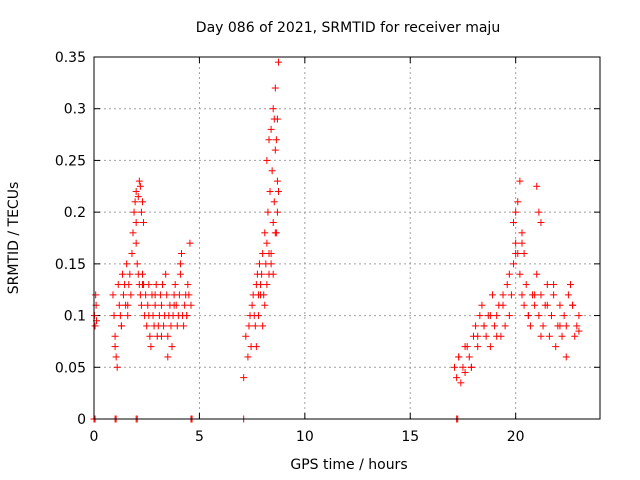  I want to click on y-tick-label: 0.2, so click(75, 213).